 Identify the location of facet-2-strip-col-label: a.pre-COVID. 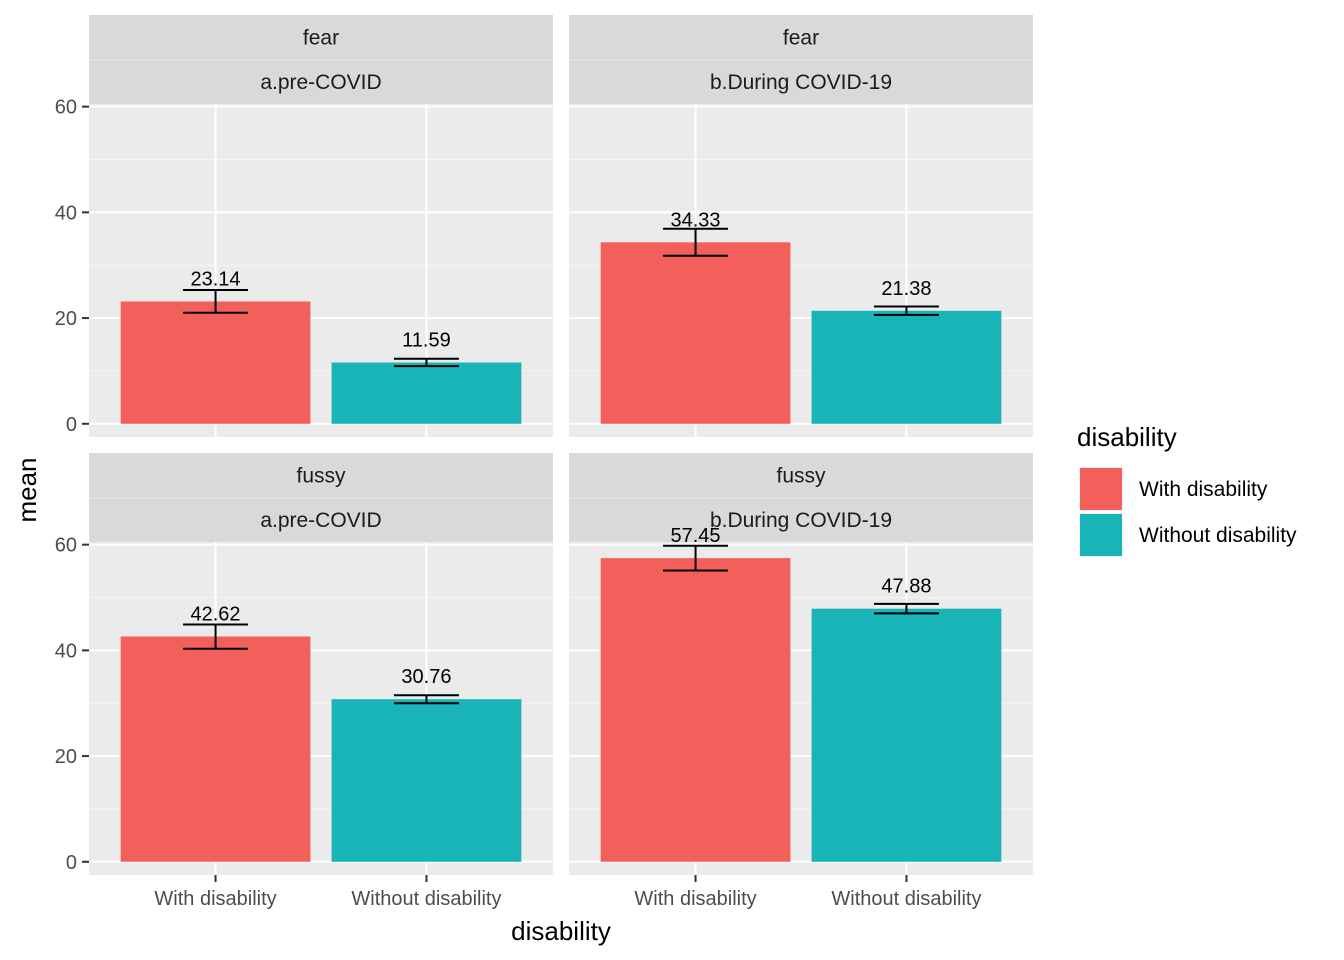
(320, 520).